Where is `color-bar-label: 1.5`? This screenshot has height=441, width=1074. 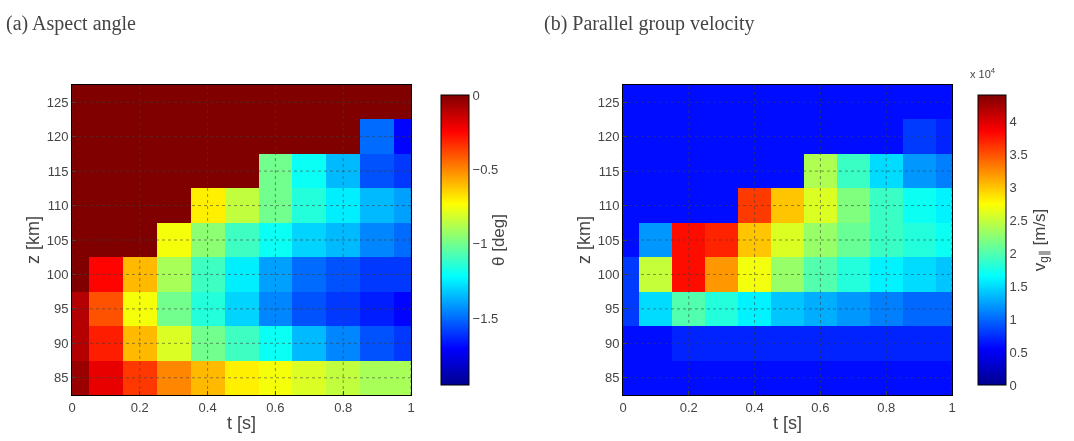
color-bar-label: 1.5 is located at coordinates (1018, 286).